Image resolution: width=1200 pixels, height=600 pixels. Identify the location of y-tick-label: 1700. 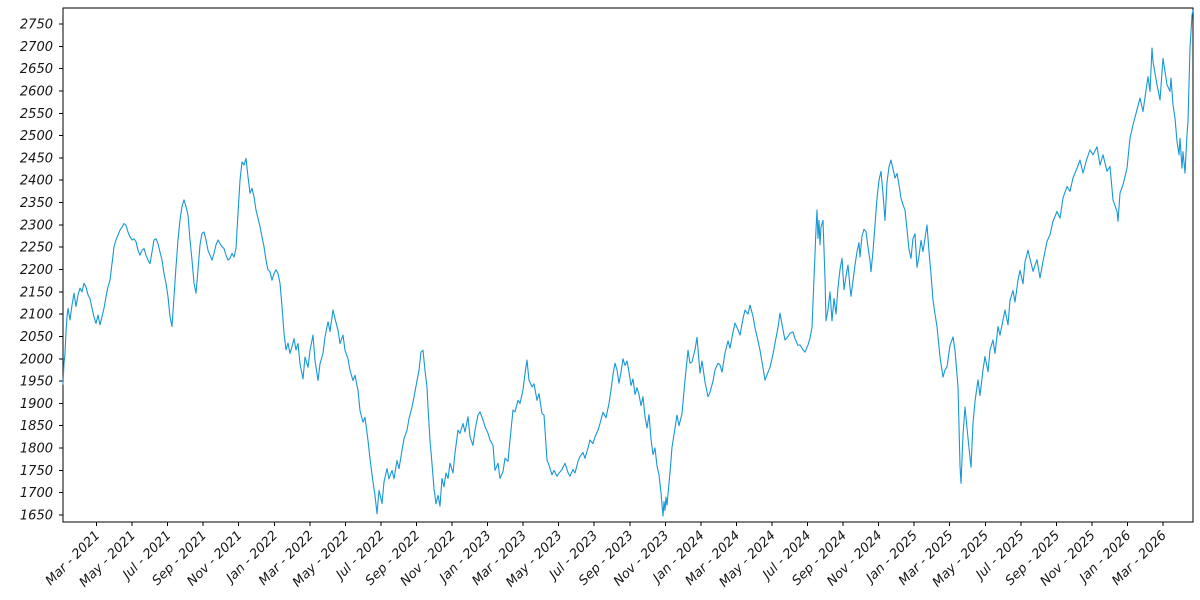
(36, 493).